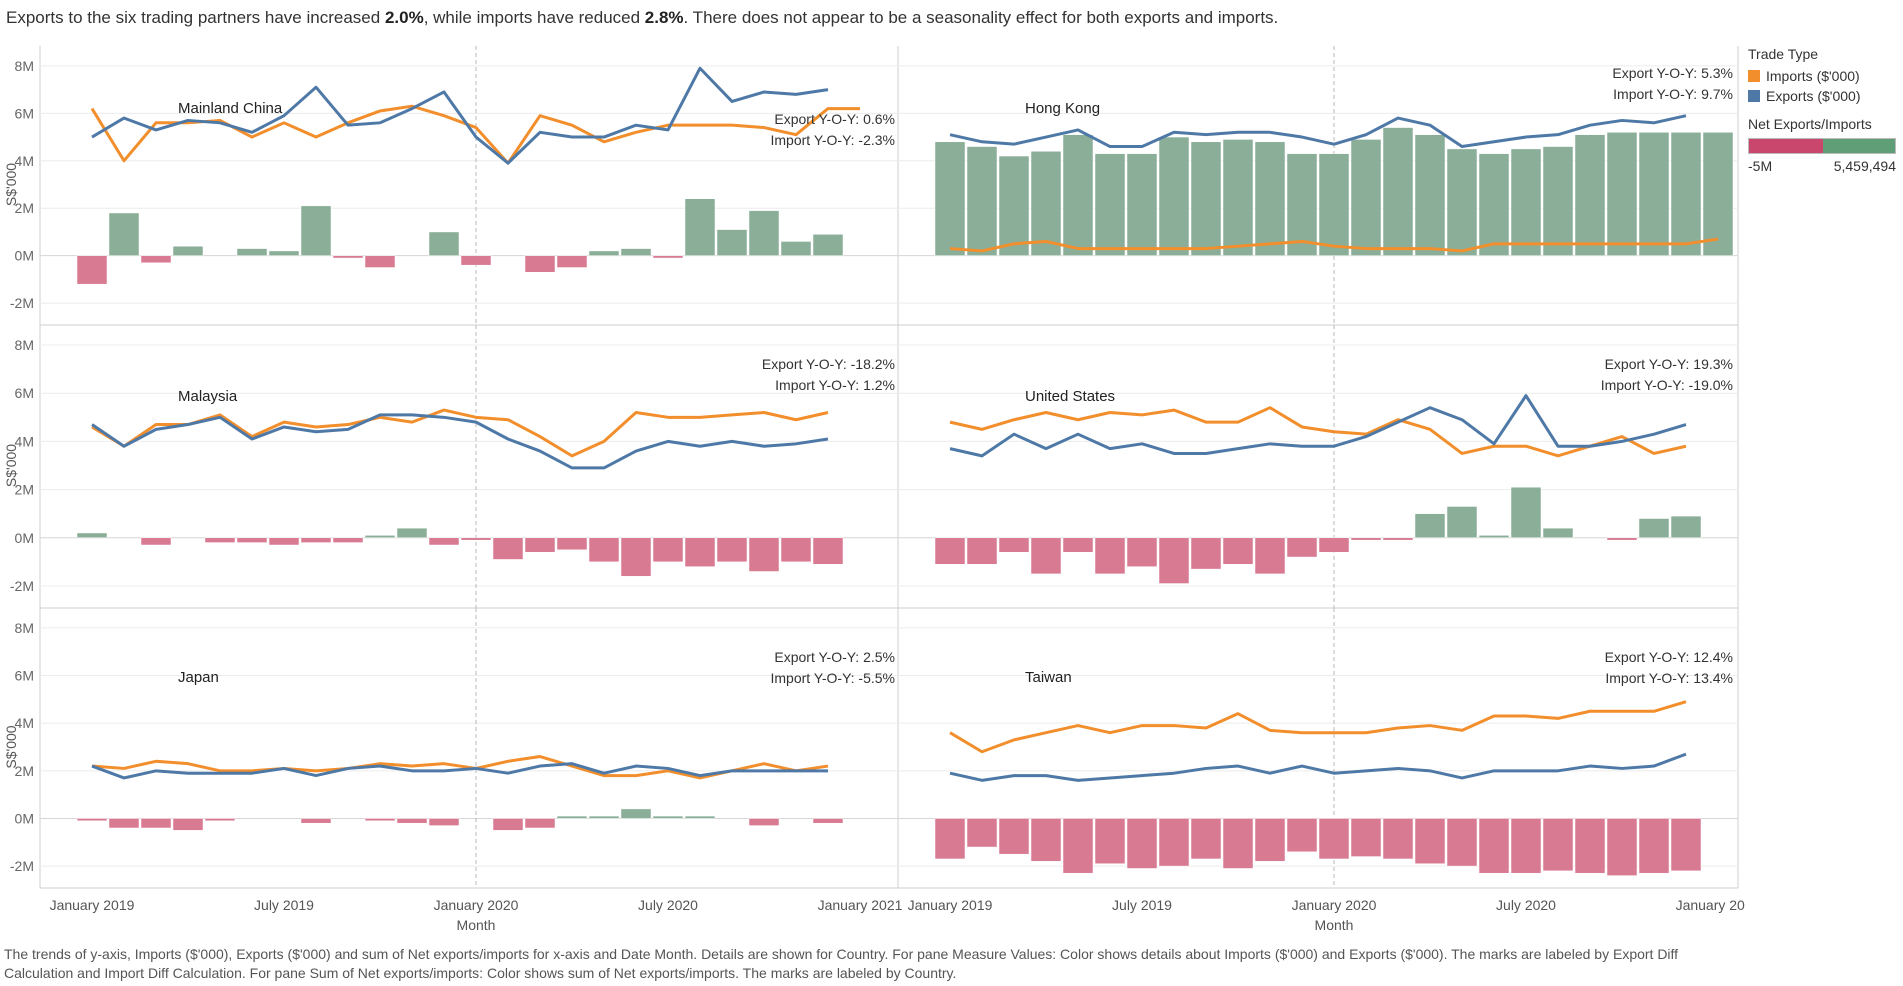 Image resolution: width=1903 pixels, height=986 pixels. What do you see at coordinates (208, 396) in the screenshot?
I see `country-label: Malaysia` at bounding box center [208, 396].